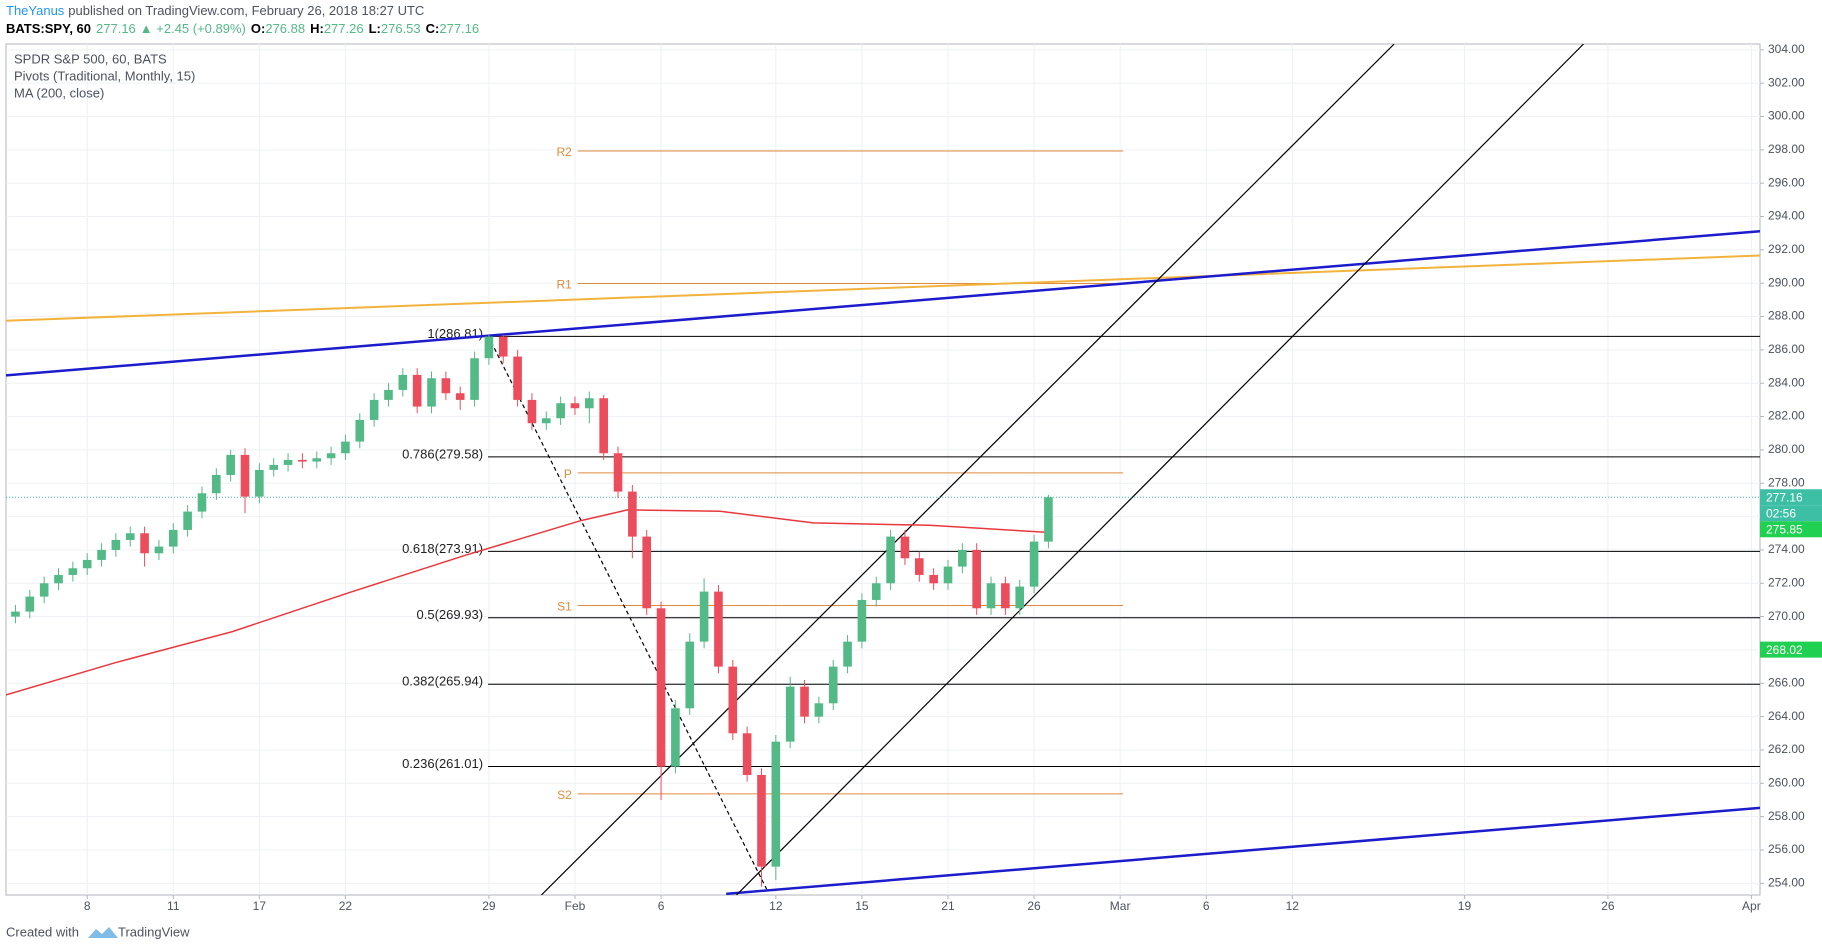 The image size is (1822, 951). I want to click on price-text: 275.85, so click(1784, 529).